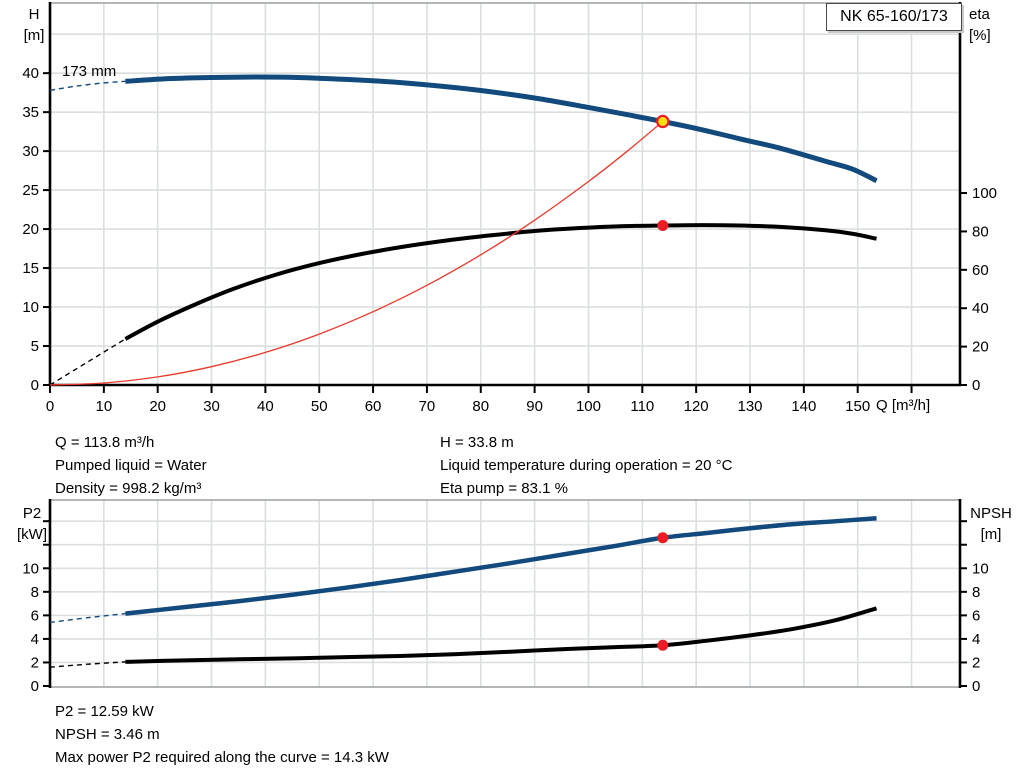 Image resolution: width=1024 pixels, height=781 pixels. Describe the element at coordinates (104, 711) in the screenshot. I see `result-p2: P2 = 12.59 kW` at that location.